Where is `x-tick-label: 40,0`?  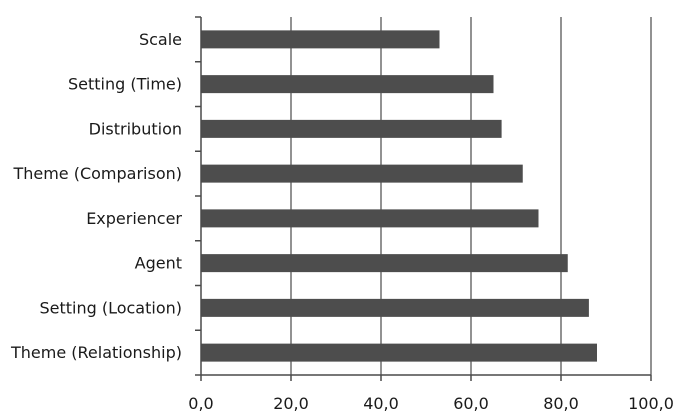 x-tick-label: 40,0 is located at coordinates (381, 403).